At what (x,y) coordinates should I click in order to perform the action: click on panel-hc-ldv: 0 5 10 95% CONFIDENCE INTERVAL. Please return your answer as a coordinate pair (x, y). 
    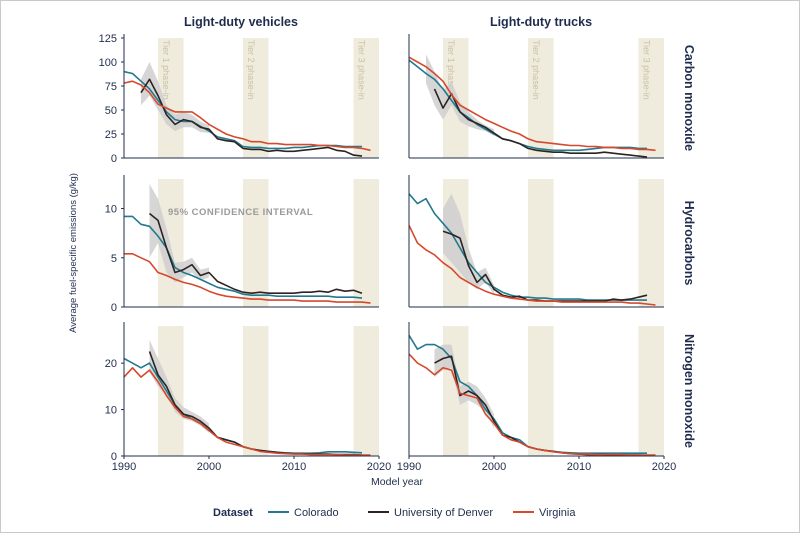
    Looking at the image, I should click on (242, 244).